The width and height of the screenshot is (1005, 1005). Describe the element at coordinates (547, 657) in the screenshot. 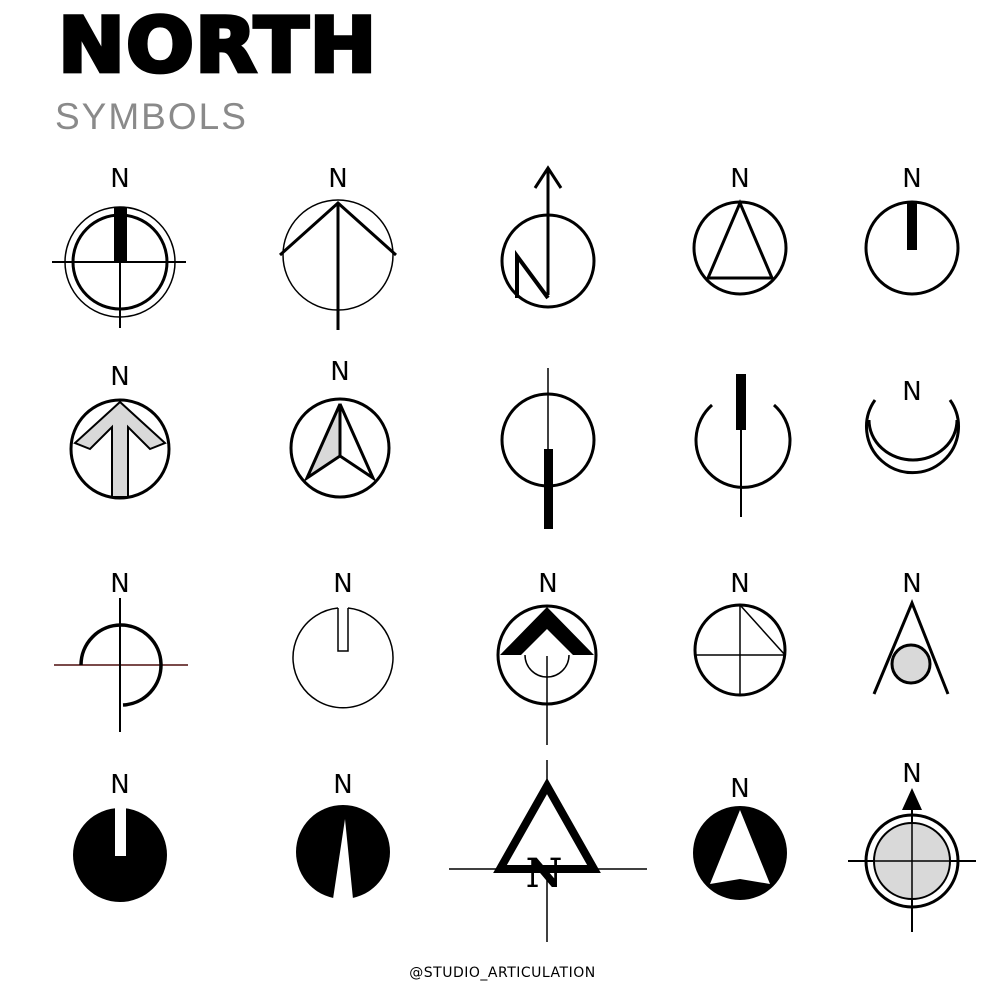

I see `north-symbol-13: N` at that location.